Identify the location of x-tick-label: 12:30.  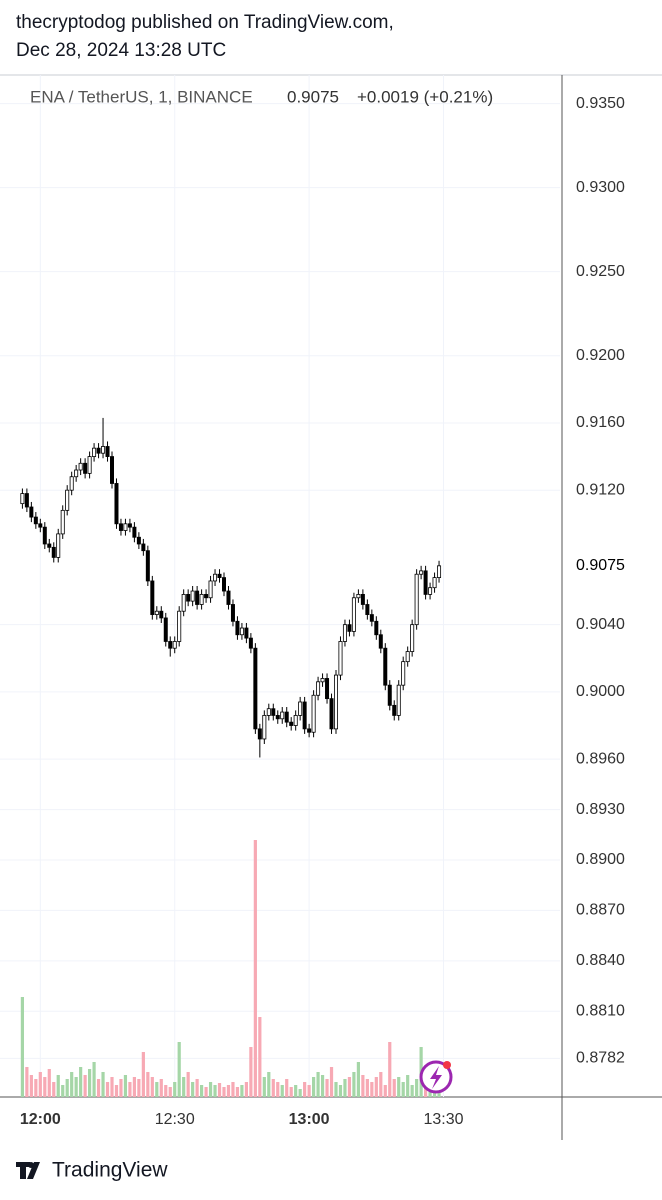
(175, 1119).